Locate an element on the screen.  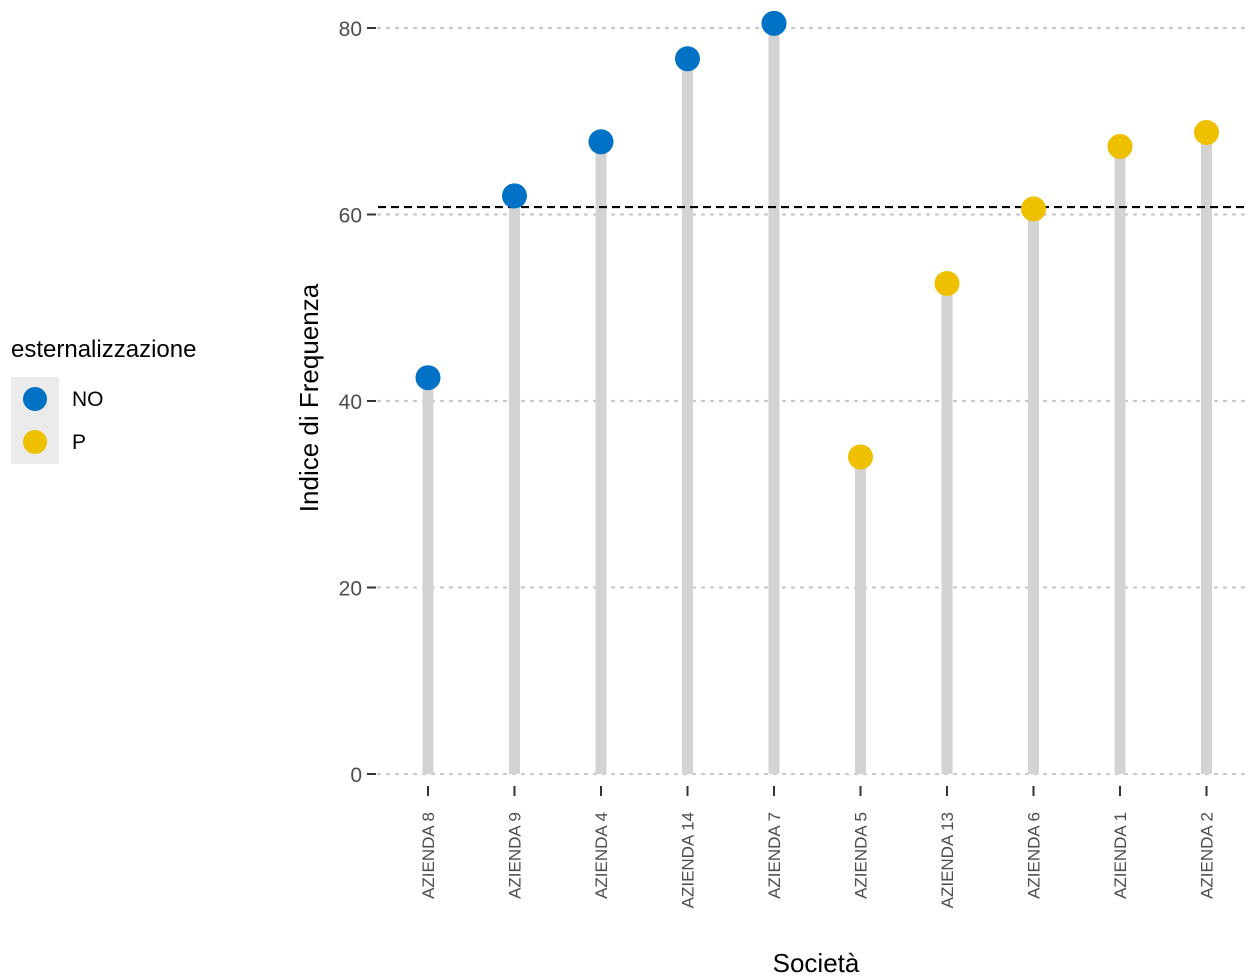
x-tick-label: AZIENDA 9 is located at coordinates (515, 855).